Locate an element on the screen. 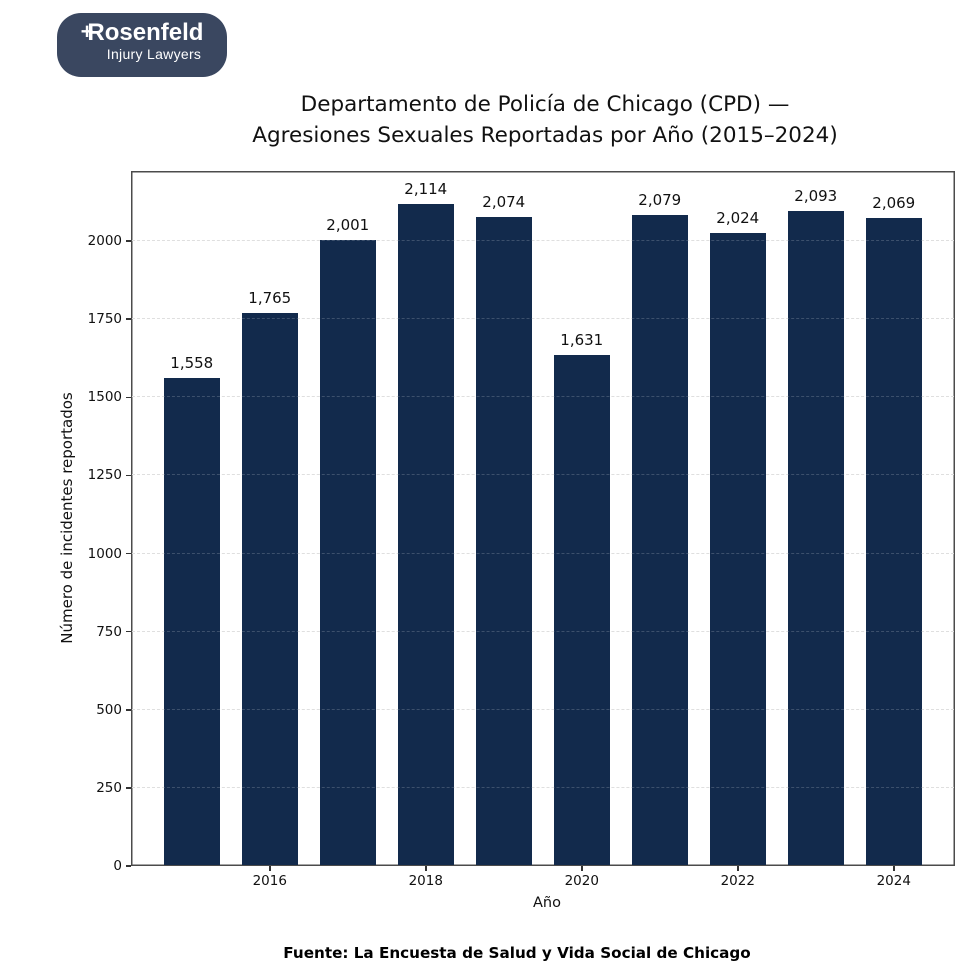 The image size is (980, 980). bar-2015 is located at coordinates (191, 621).